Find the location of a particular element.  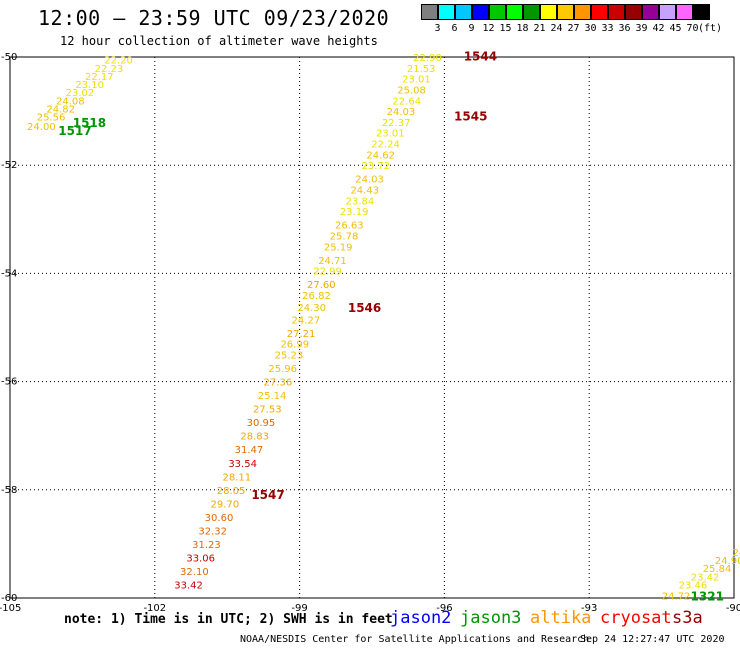

y-tick-label: -50 is located at coordinates (9, 57).